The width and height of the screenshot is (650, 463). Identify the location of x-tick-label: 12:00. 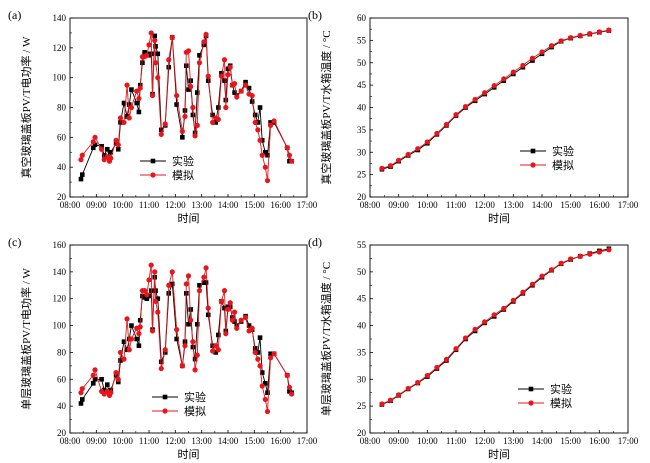
(175, 441).